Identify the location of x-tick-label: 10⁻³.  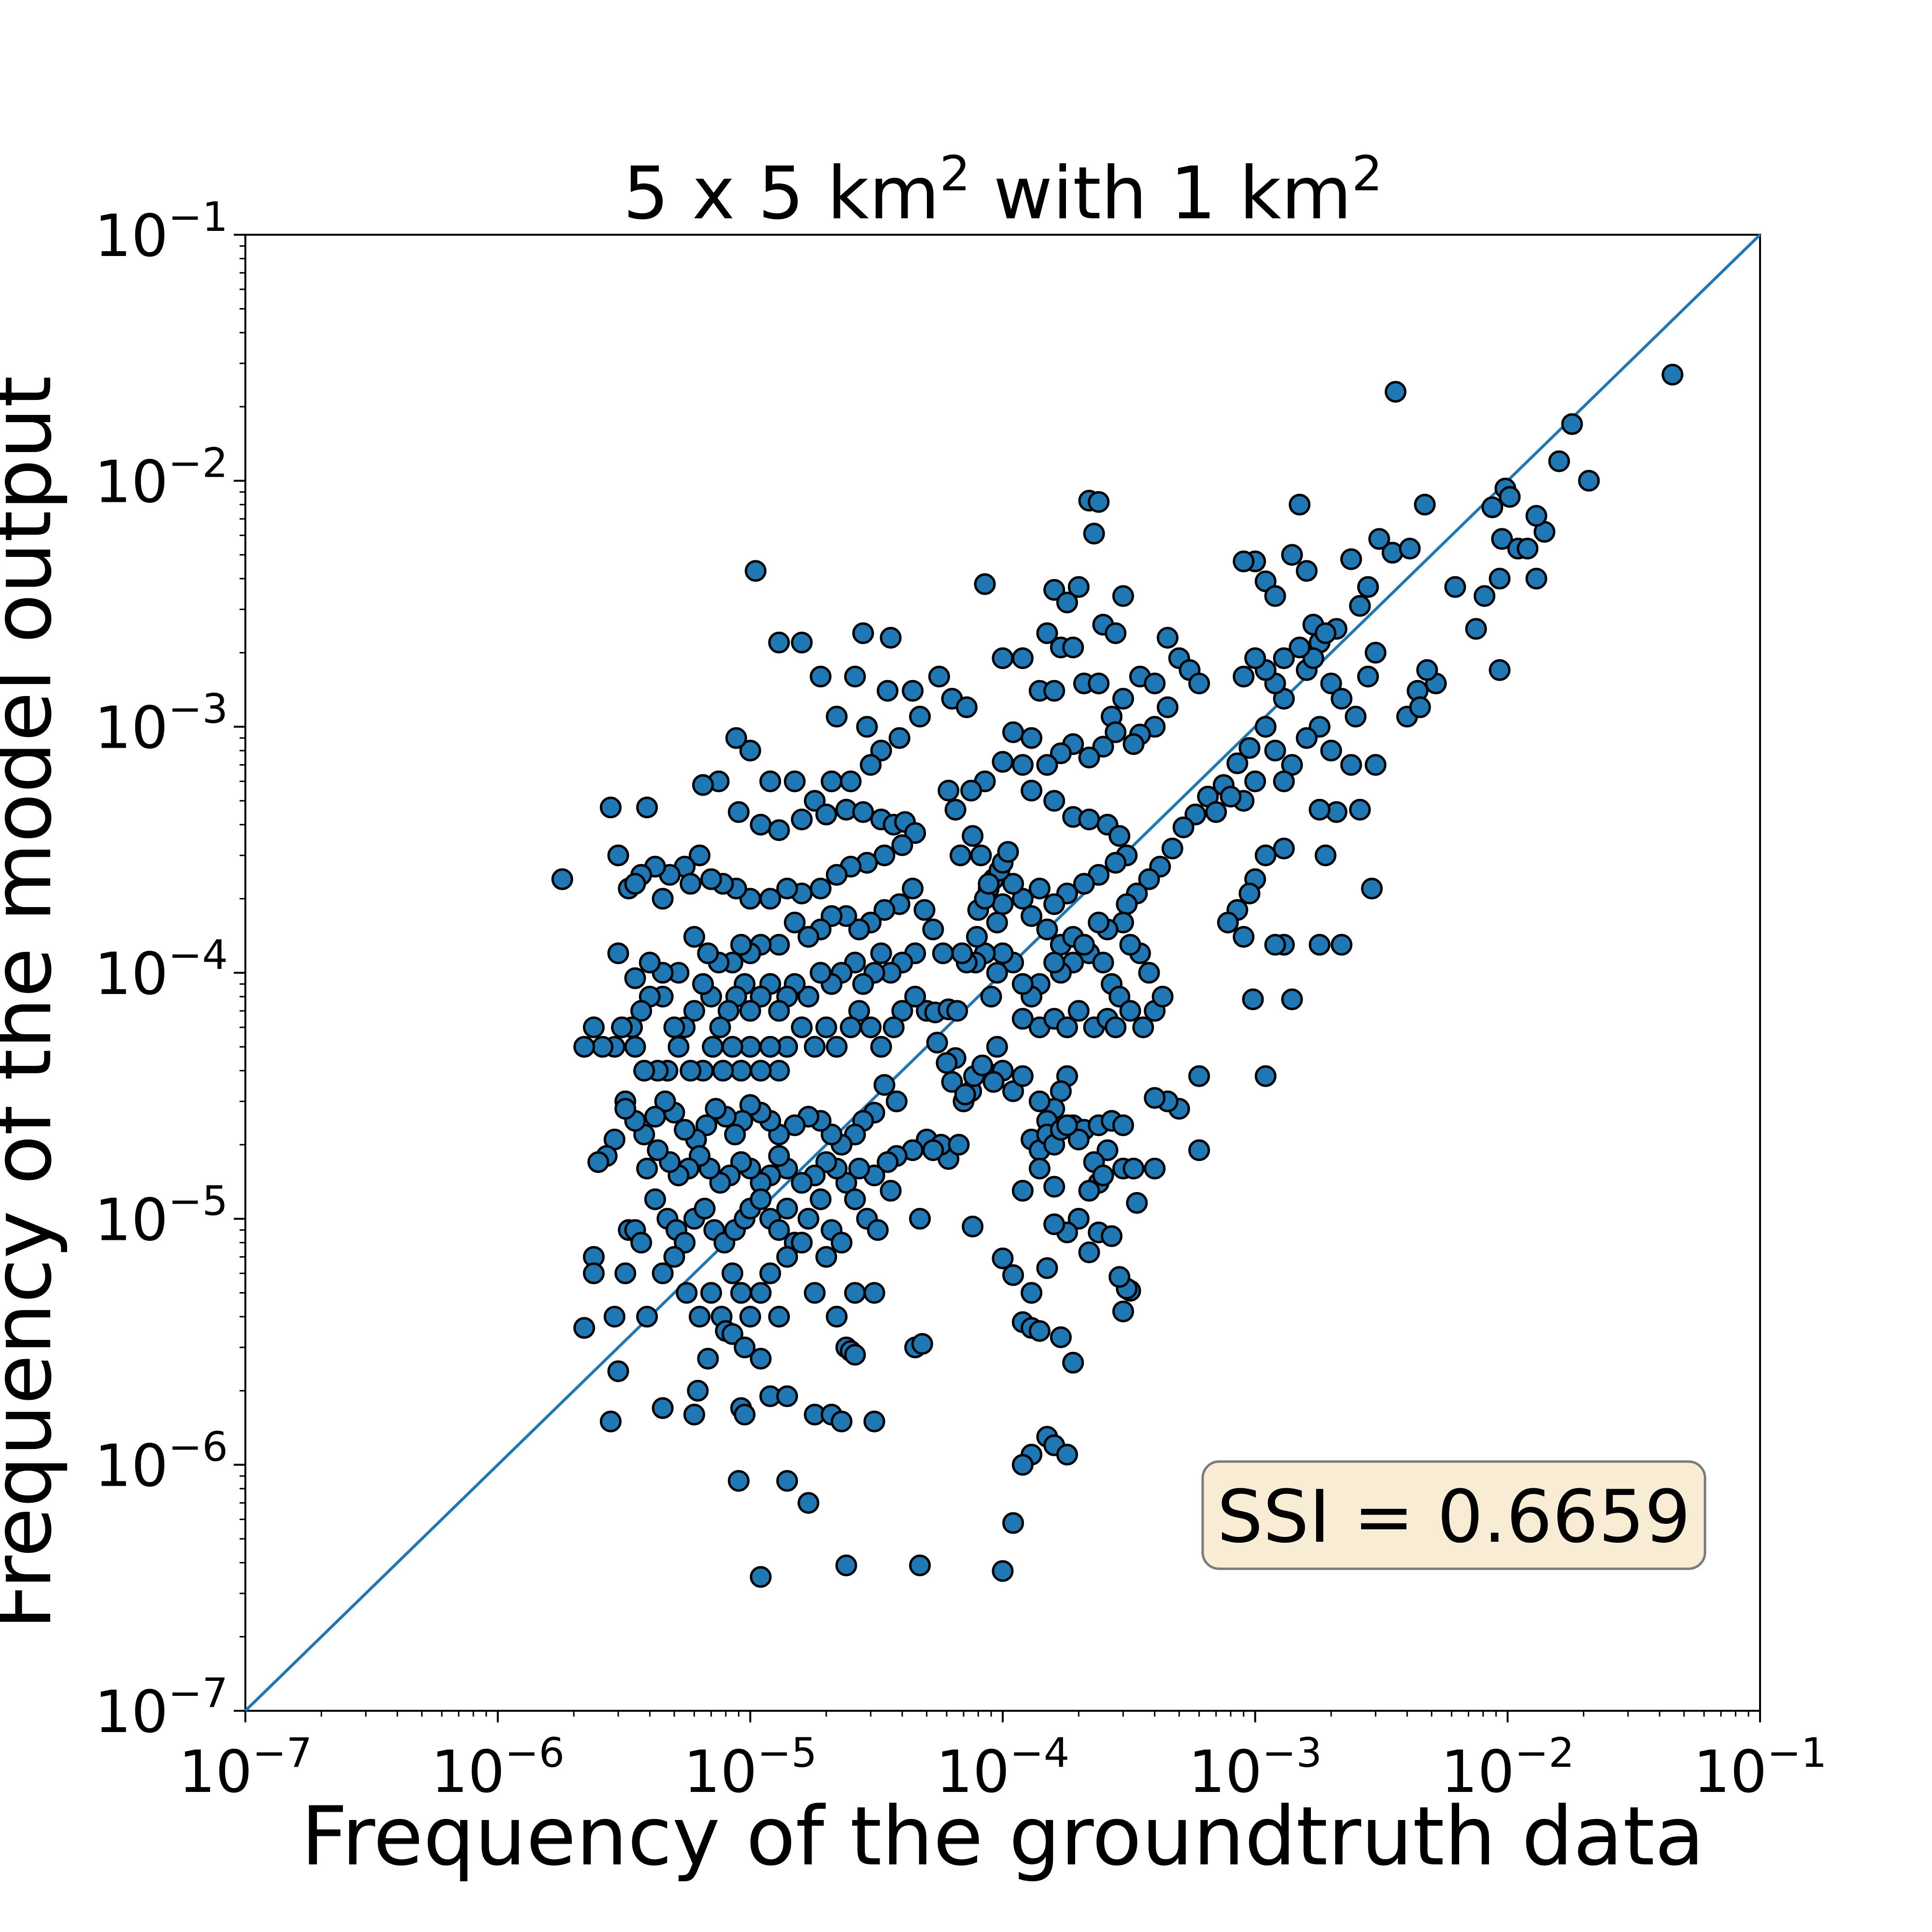
(1255, 1767).